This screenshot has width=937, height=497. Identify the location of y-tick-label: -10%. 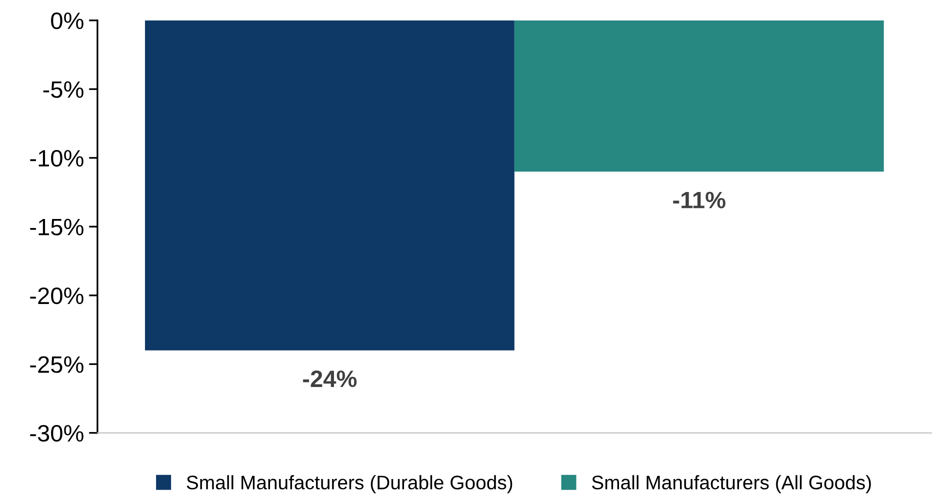
(57, 158).